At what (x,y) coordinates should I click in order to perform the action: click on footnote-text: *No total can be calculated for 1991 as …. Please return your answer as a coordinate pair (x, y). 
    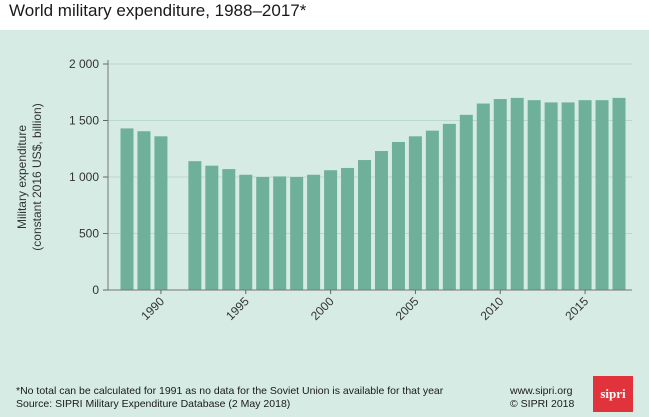
    Looking at the image, I should click on (230, 391).